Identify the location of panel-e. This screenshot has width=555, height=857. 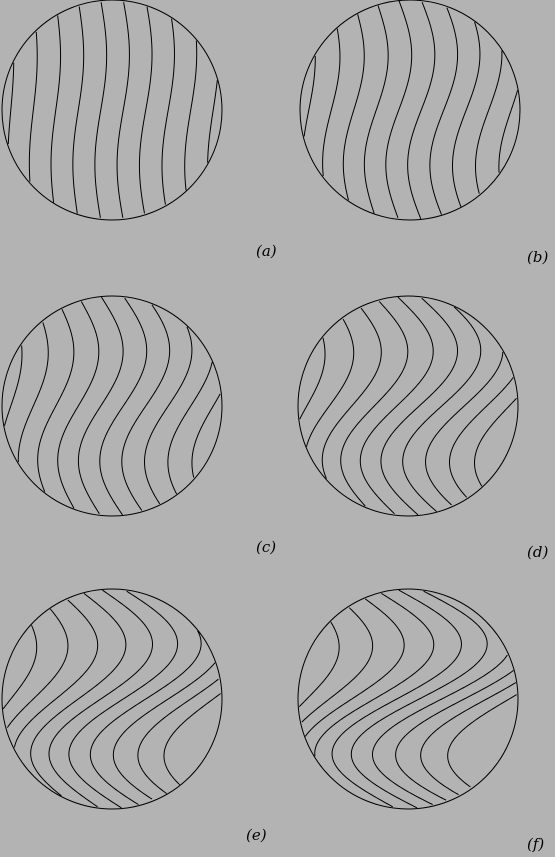
(112, 699).